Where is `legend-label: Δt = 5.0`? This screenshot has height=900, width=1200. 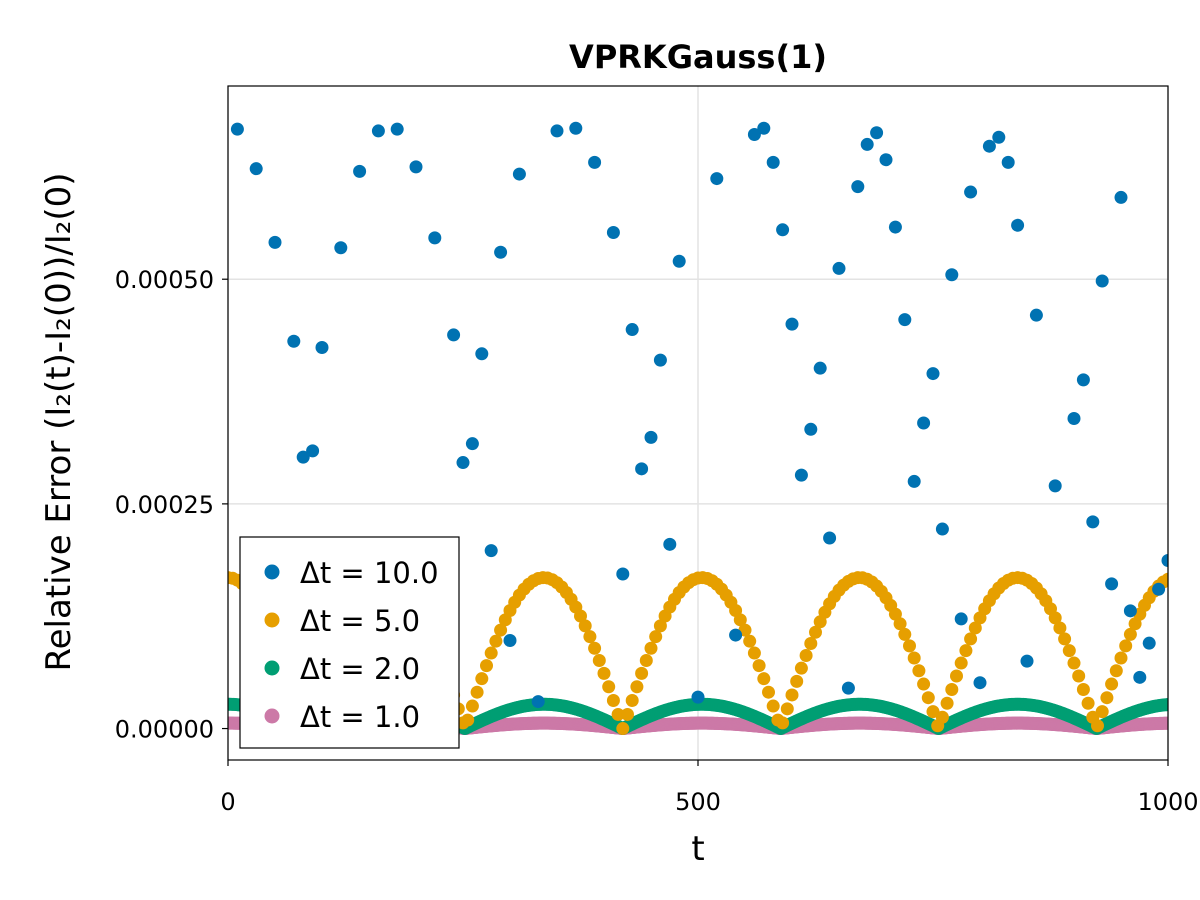 legend-label: Δt = 5.0 is located at coordinates (360, 621).